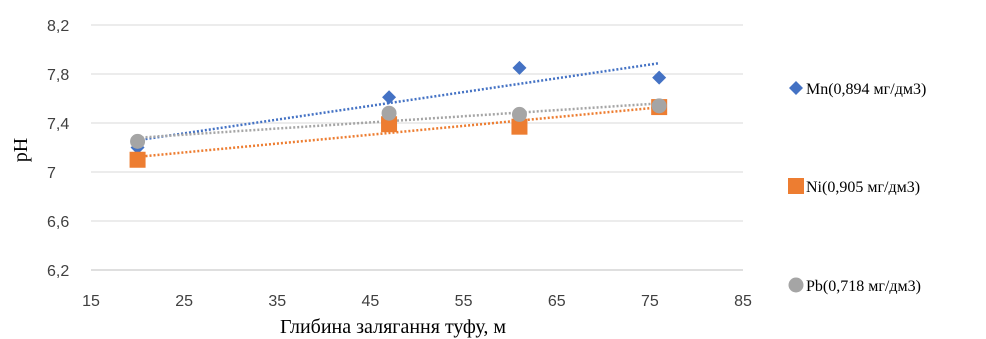  I want to click on y-axis-title: pH, so click(21, 150).